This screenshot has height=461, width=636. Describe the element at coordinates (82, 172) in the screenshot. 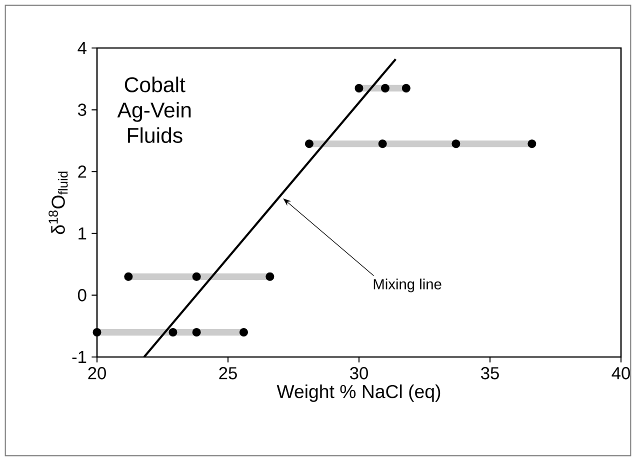

I see `y-tick-label: 2` at that location.